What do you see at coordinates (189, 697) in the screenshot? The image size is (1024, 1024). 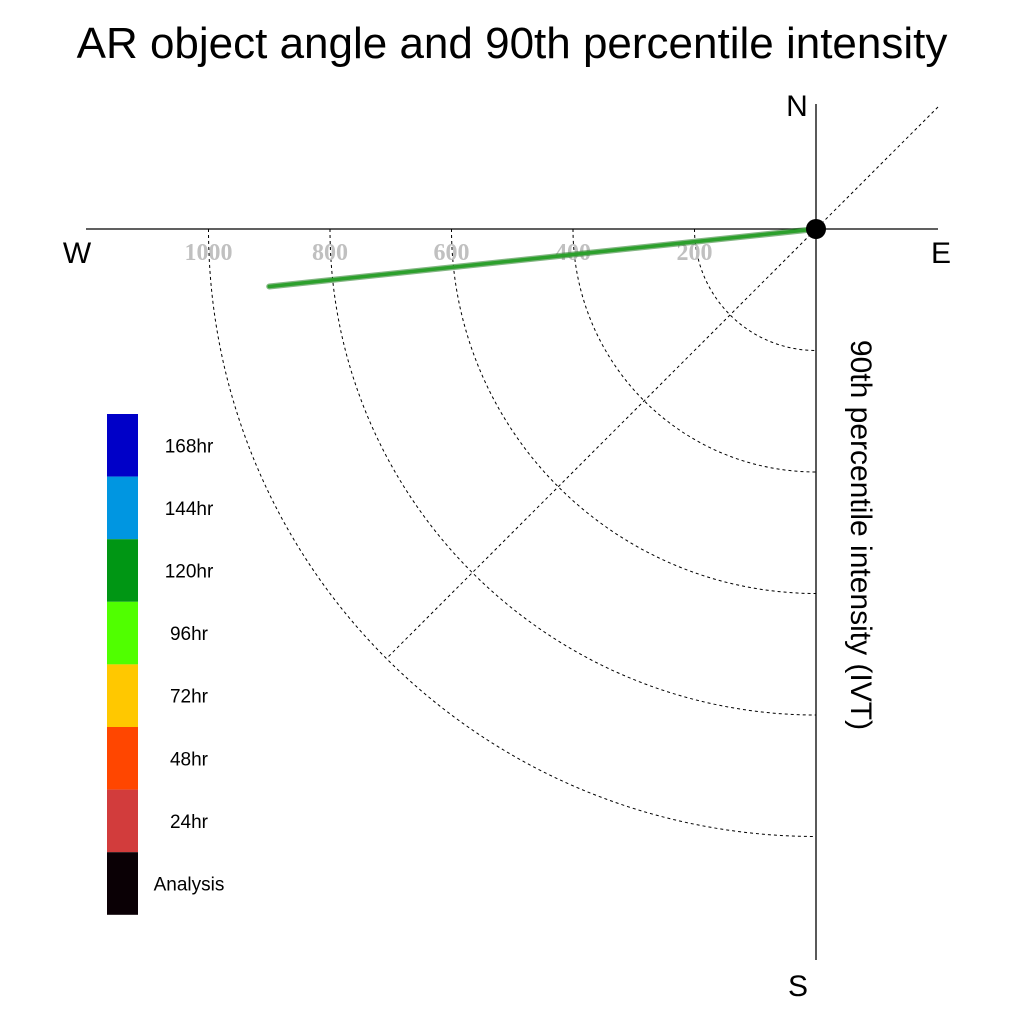 I see `legend-label-4: 72hr` at bounding box center [189, 697].